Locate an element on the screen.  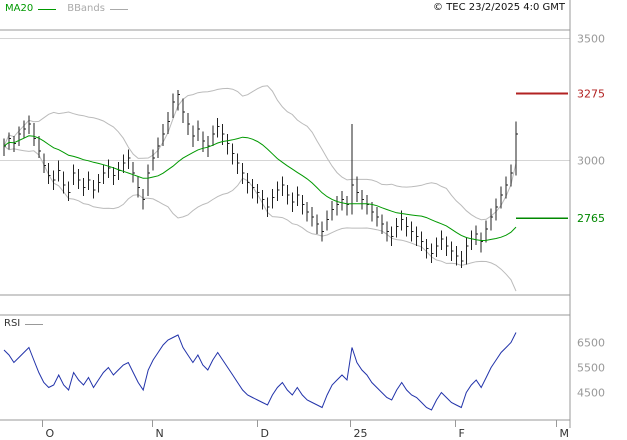
price-y-label: 3275 is located at coordinates (591, 94).